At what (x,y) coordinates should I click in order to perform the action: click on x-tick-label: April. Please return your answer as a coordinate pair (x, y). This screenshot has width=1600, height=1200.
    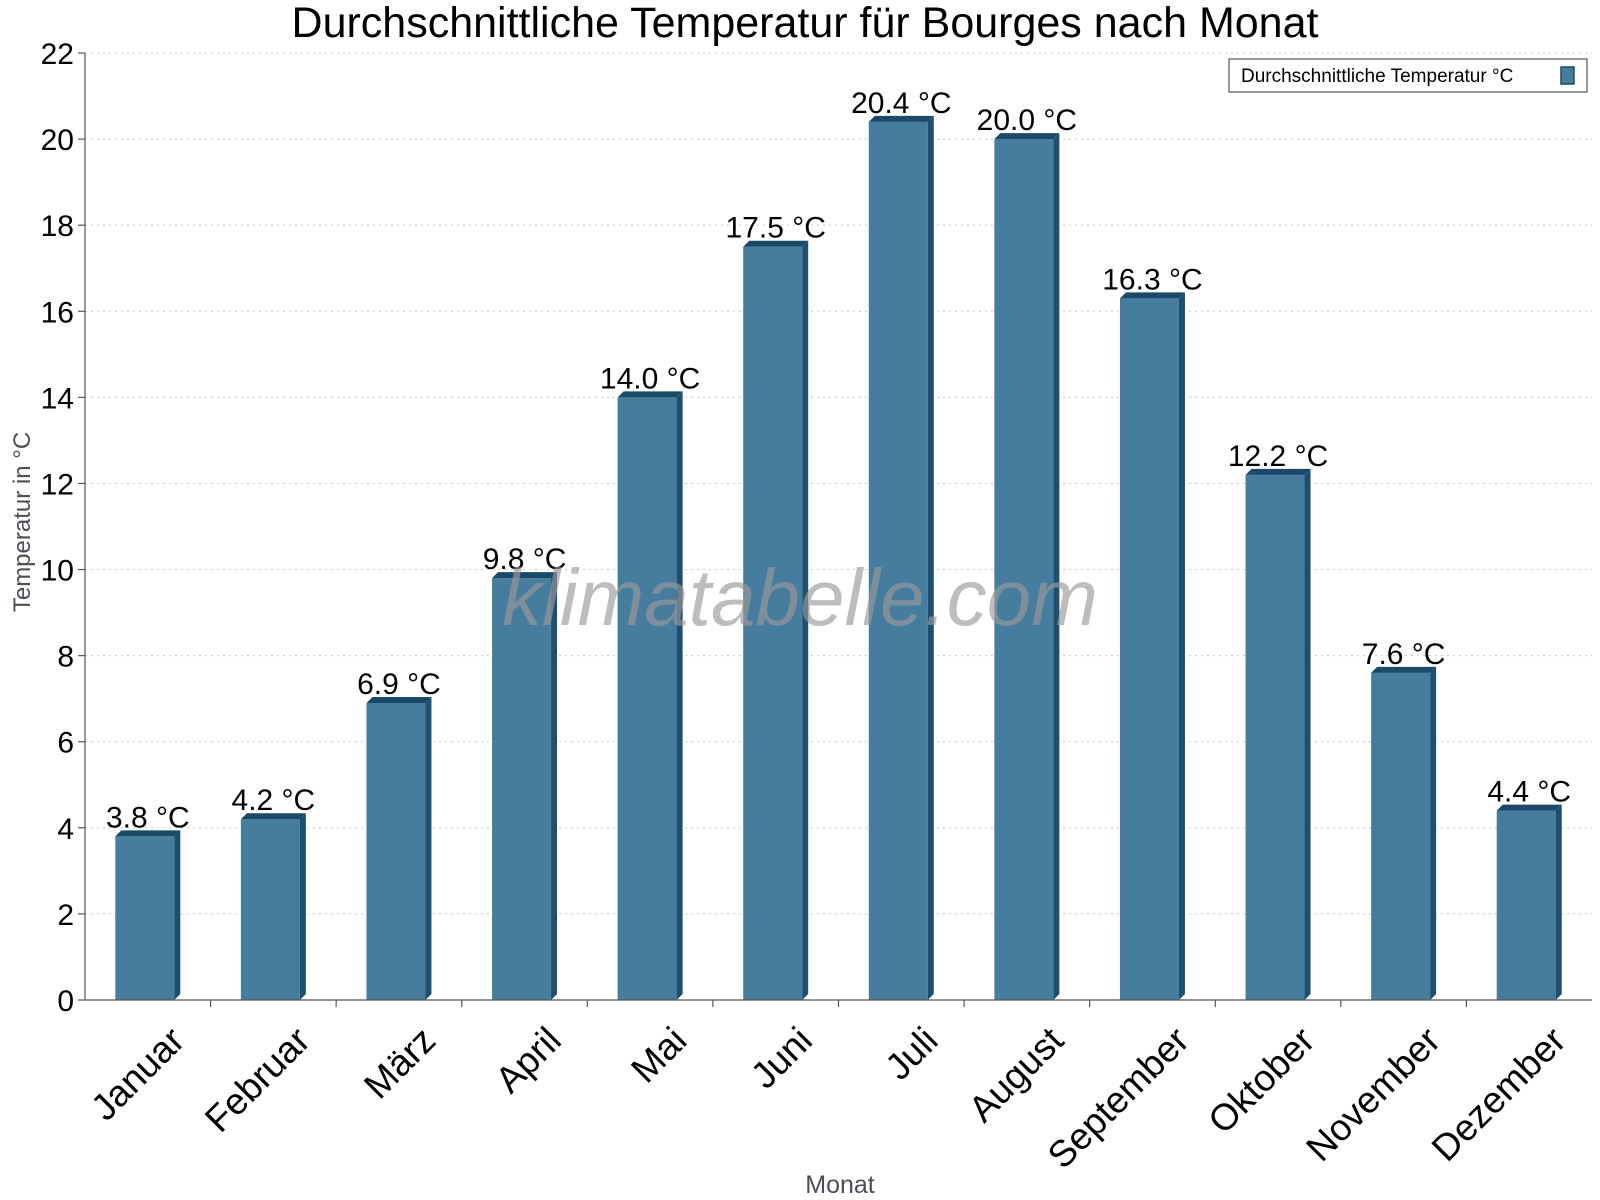
    Looking at the image, I should click on (528, 1059).